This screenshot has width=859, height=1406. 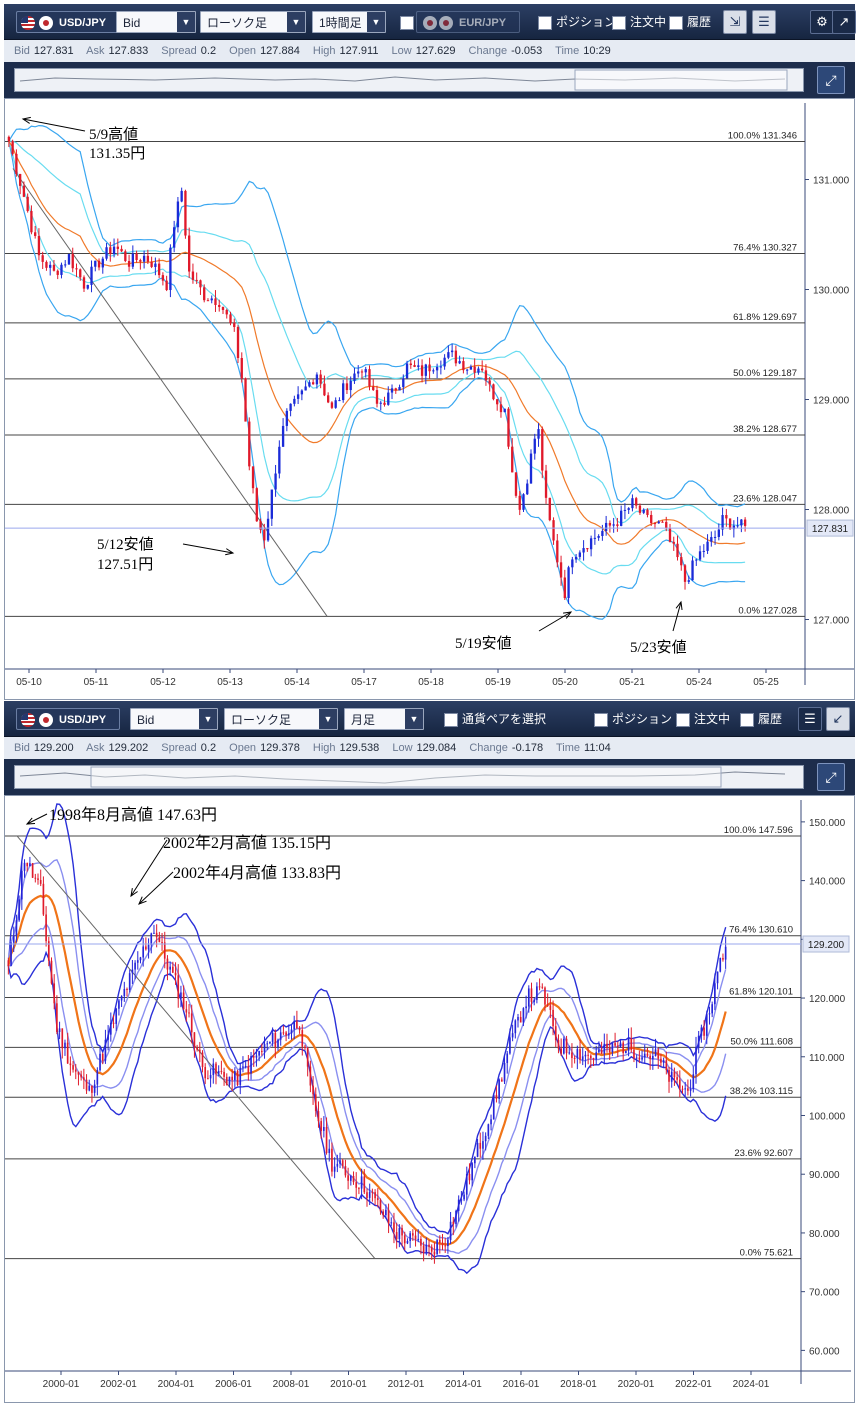 I want to click on settings-list-icon: ☰, so click(x=764, y=22).